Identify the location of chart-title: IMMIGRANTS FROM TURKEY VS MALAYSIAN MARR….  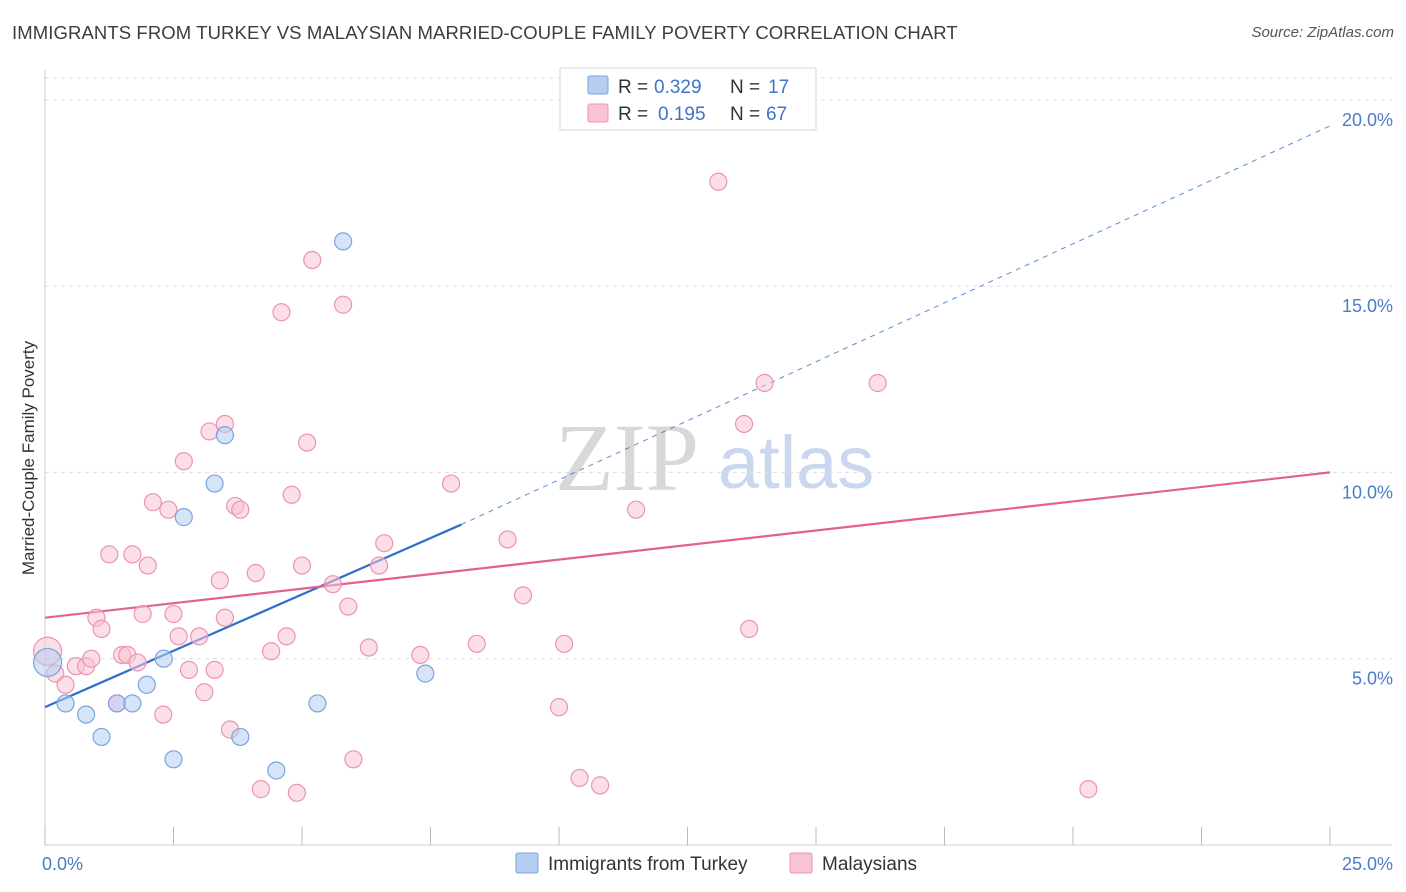
(485, 32).